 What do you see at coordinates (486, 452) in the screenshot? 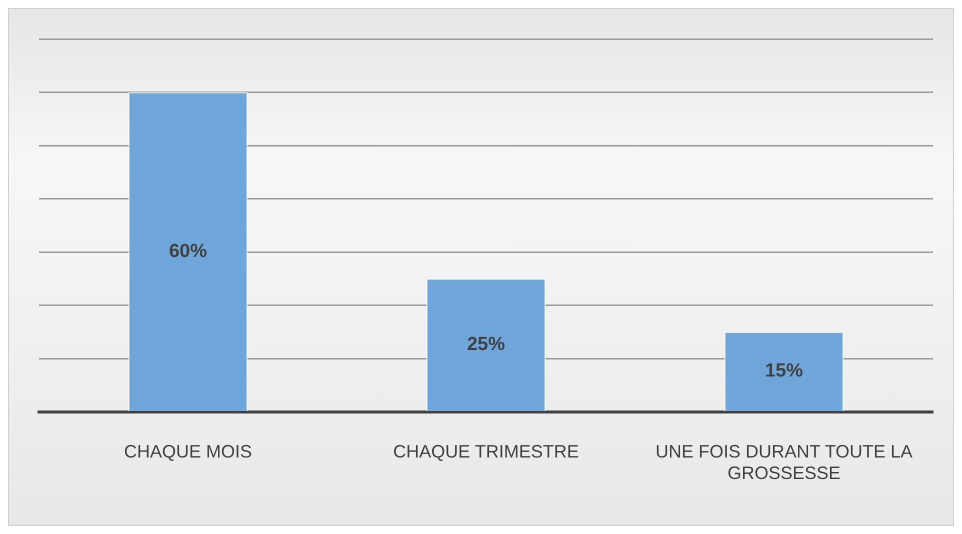
I see `x-tick-label: CHAQUE TRIMESTRE` at bounding box center [486, 452].